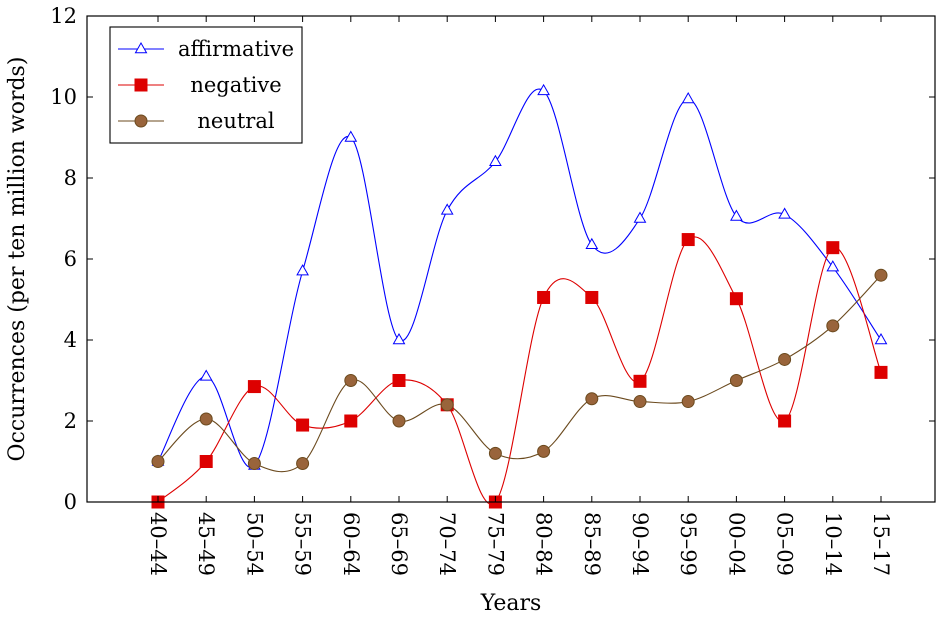 This screenshot has width=950, height=617. I want to click on x-tick-label: 60–64, so click(351, 544).